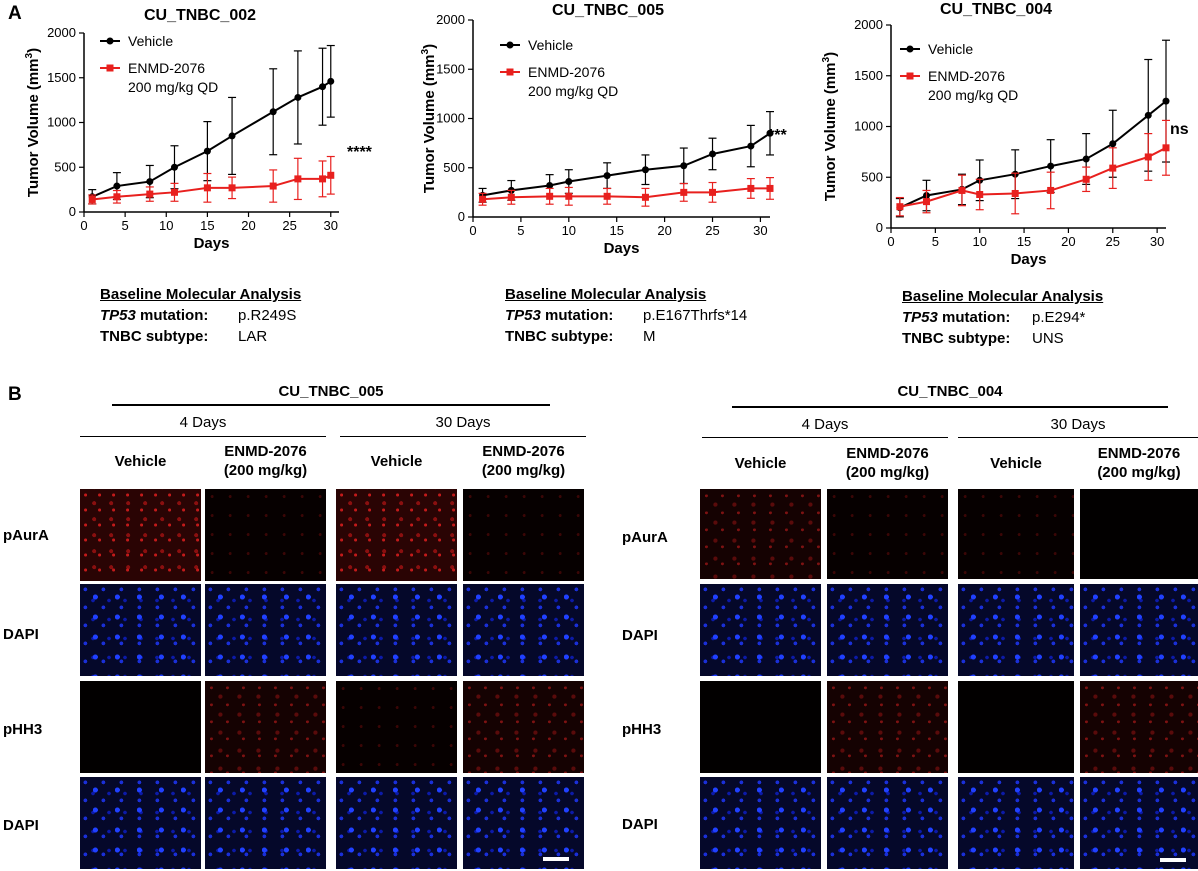 Image resolution: width=1198 pixels, height=871 pixels. Describe the element at coordinates (825, 424) in the screenshot. I see `timepoint-4-days: 4 Days` at that location.